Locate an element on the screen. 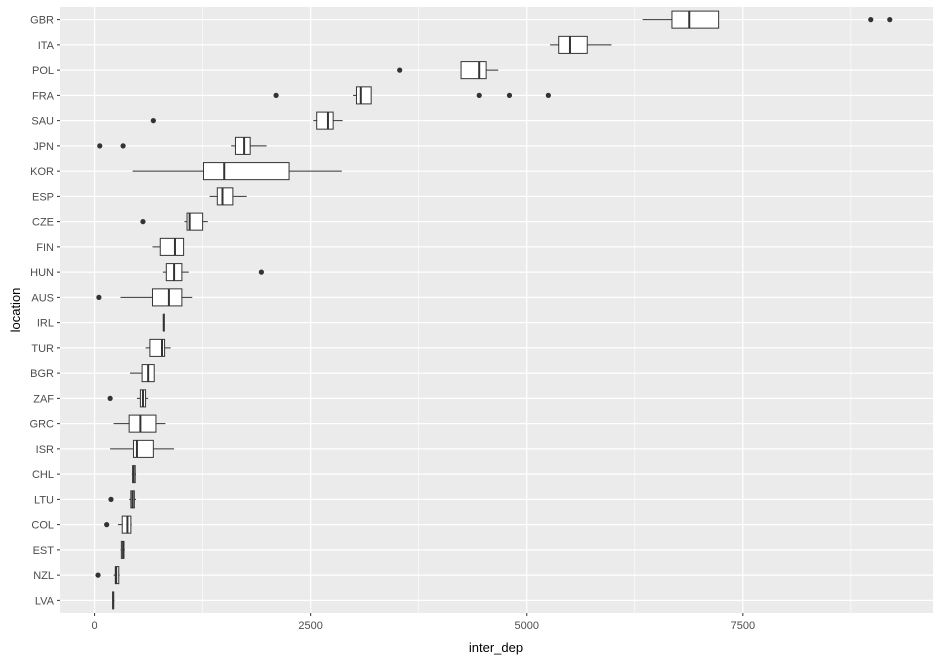 This screenshot has height=660, width=941. box-isr is located at coordinates (142, 448).